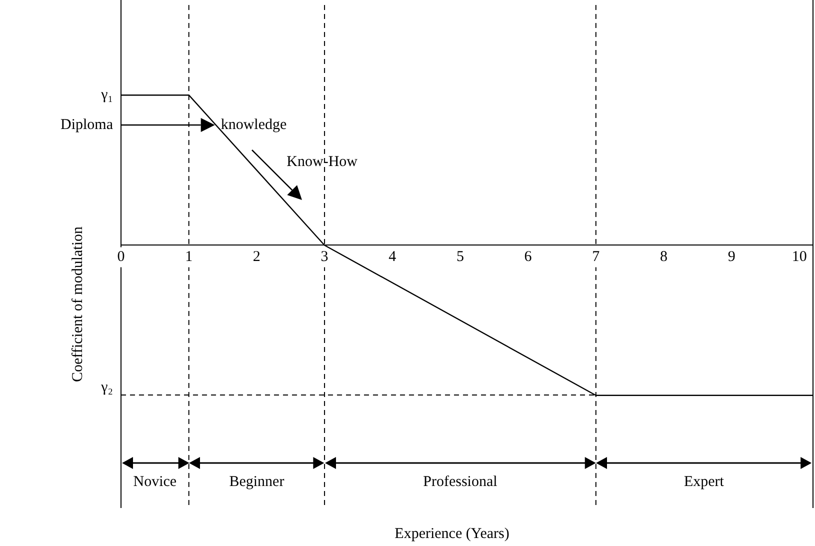  I want to click on x-tick-label: 0, so click(121, 257).